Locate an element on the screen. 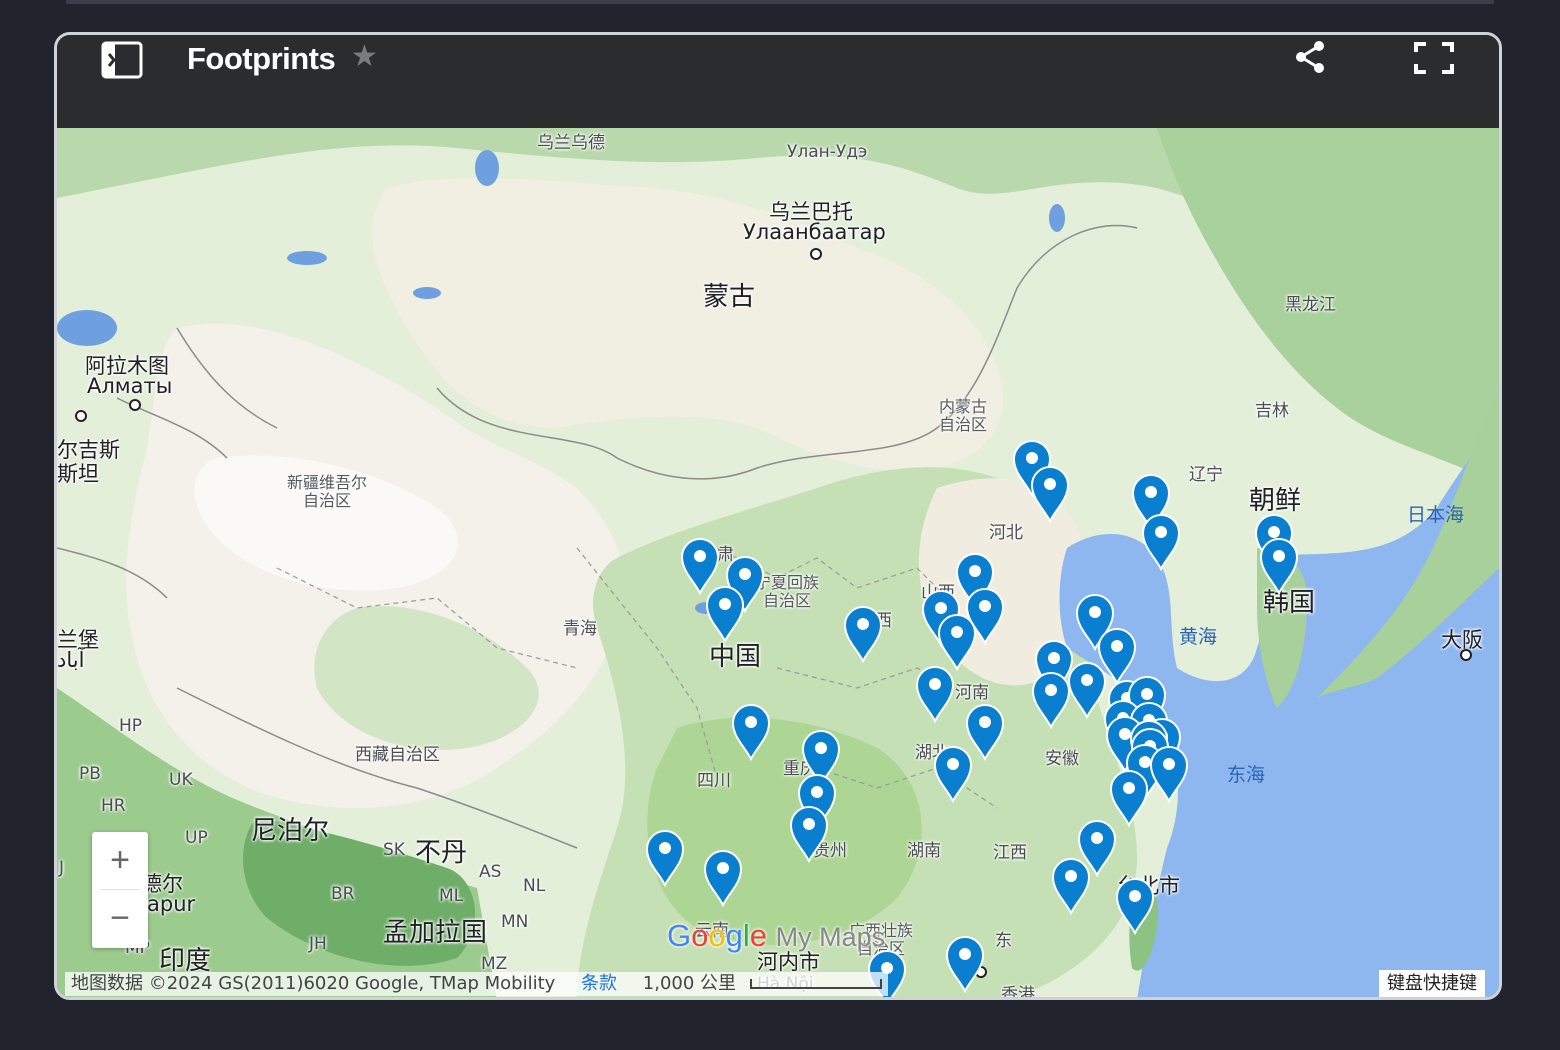 This screenshot has width=1560, height=1050. google-my-maps-logo: Google My Maps is located at coordinates (776, 936).